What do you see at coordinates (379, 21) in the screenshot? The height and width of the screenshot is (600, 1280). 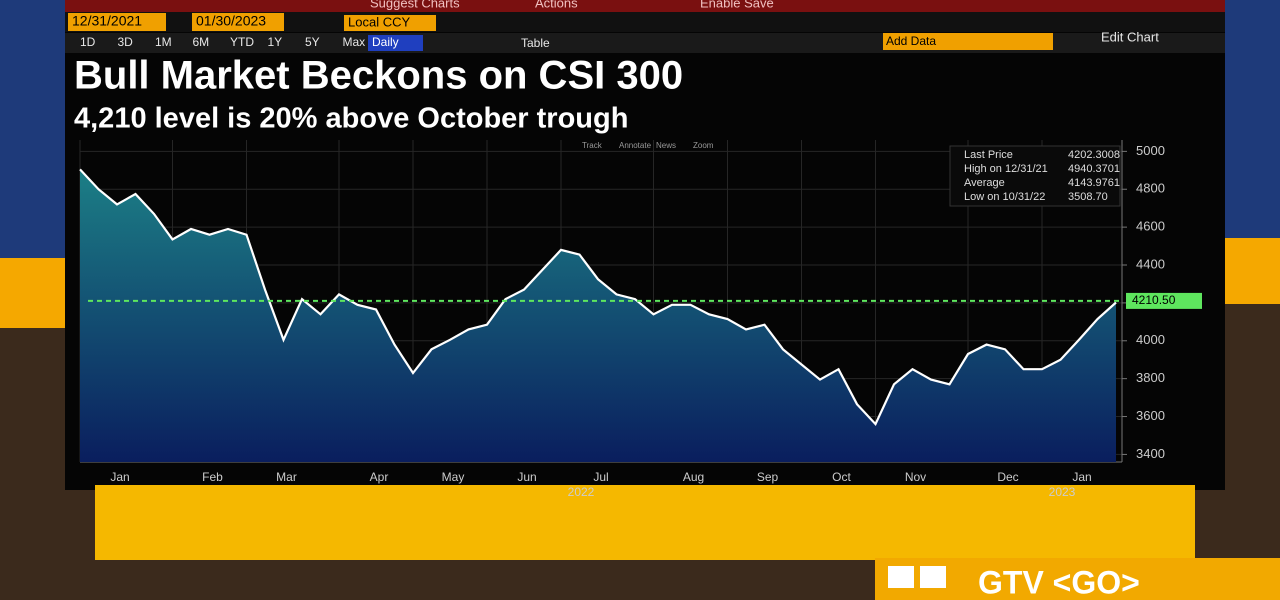 I see `currency: Local CCY` at bounding box center [379, 21].